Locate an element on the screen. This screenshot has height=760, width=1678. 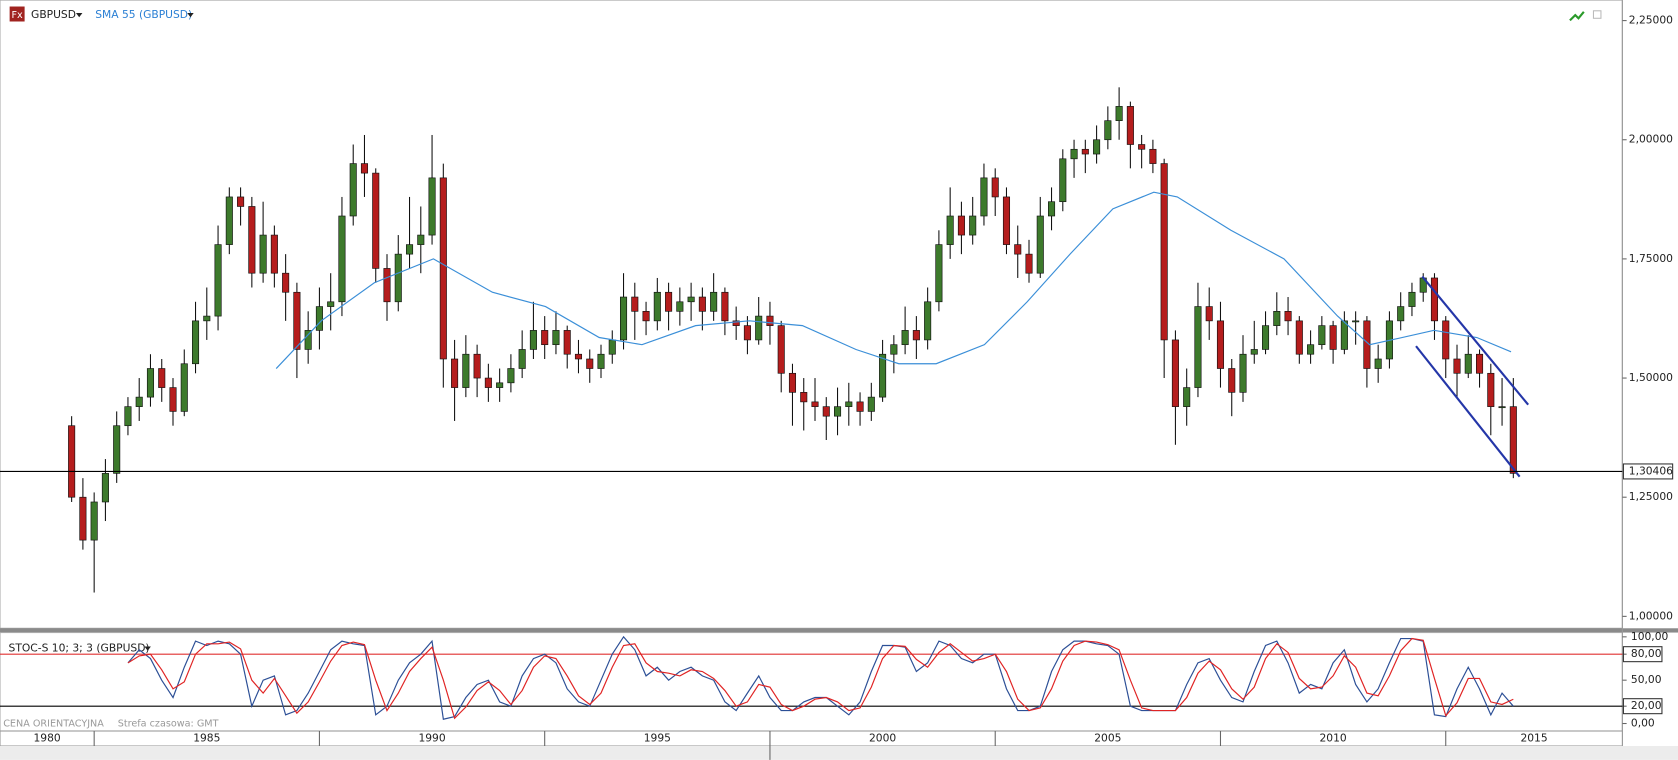
timezone: Strefa czasowa: GMT is located at coordinates (168, 724).